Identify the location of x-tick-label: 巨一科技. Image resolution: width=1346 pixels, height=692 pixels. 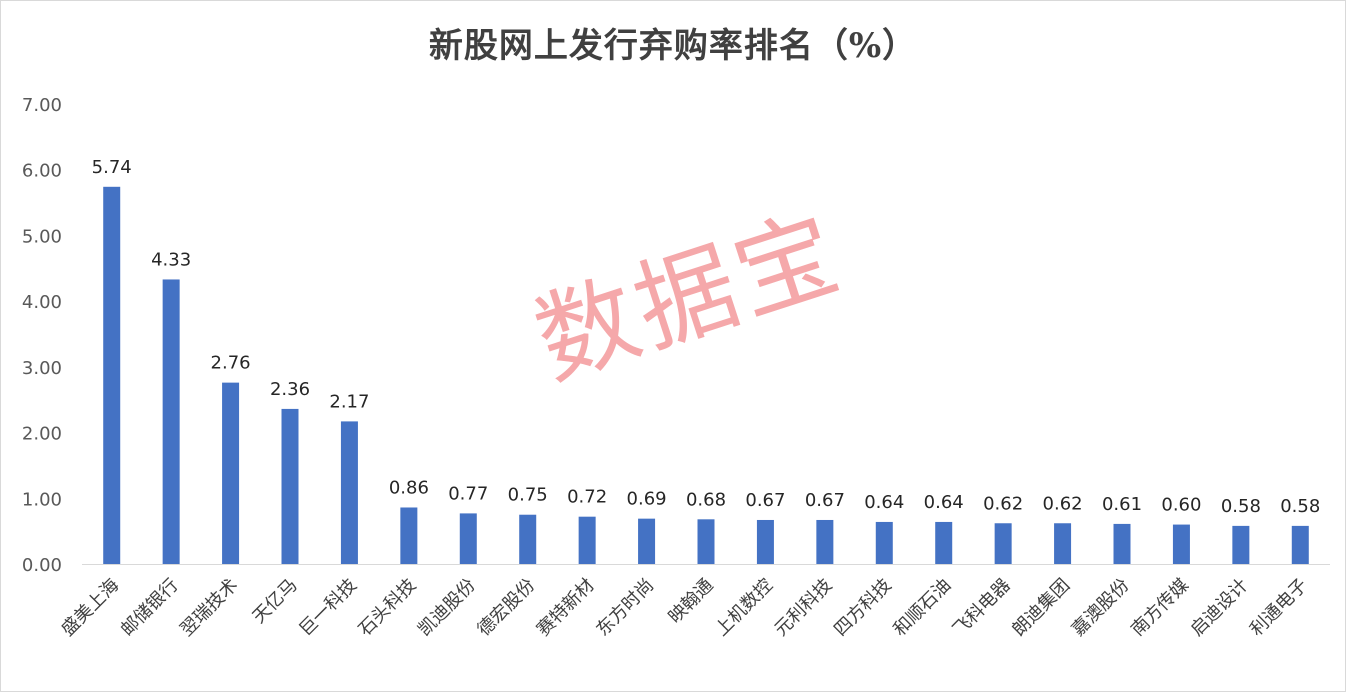
(328, 608).